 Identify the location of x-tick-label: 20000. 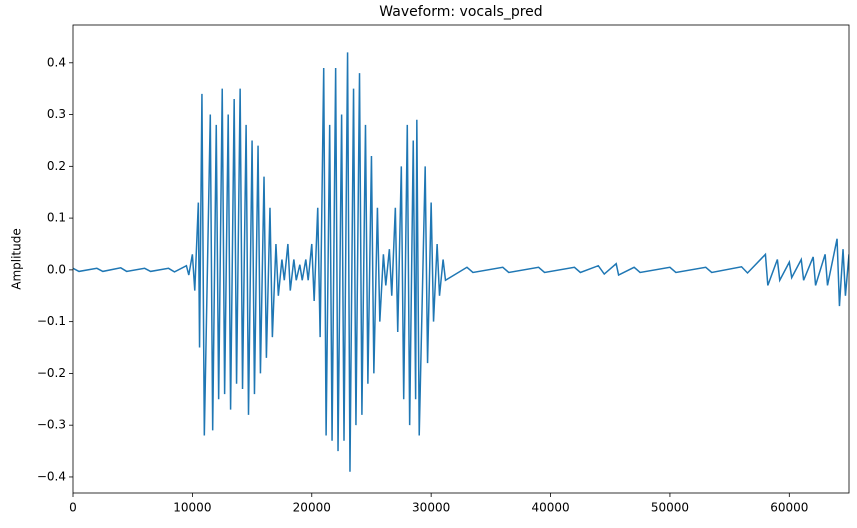
(312, 508).